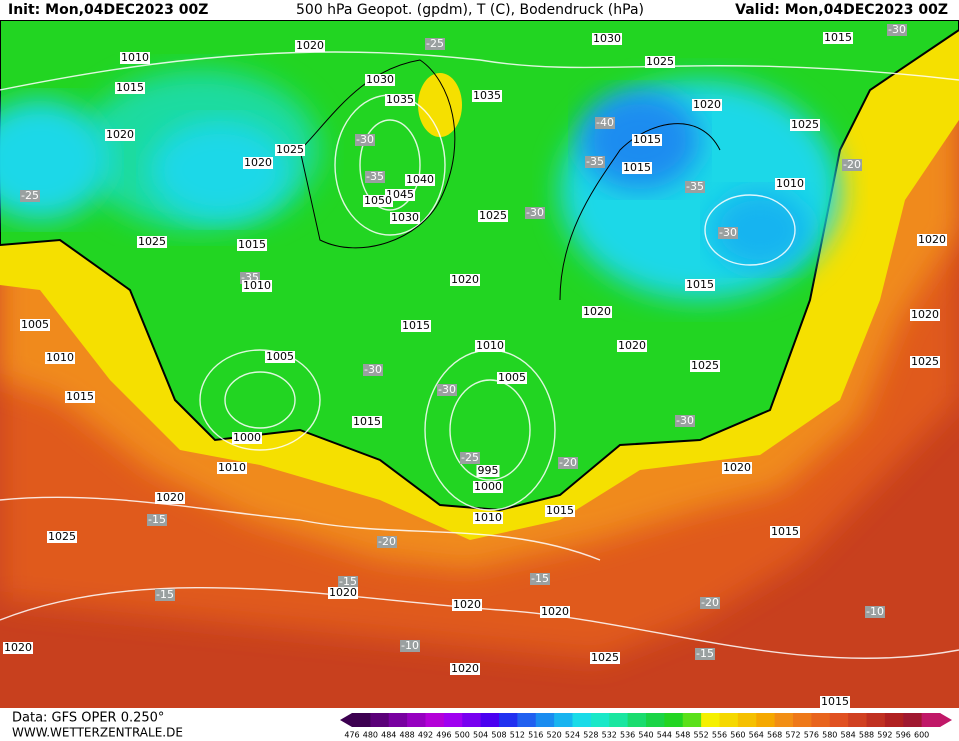 This screenshot has height=741, width=959. I want to click on temperature-label: -35, so click(695, 186).